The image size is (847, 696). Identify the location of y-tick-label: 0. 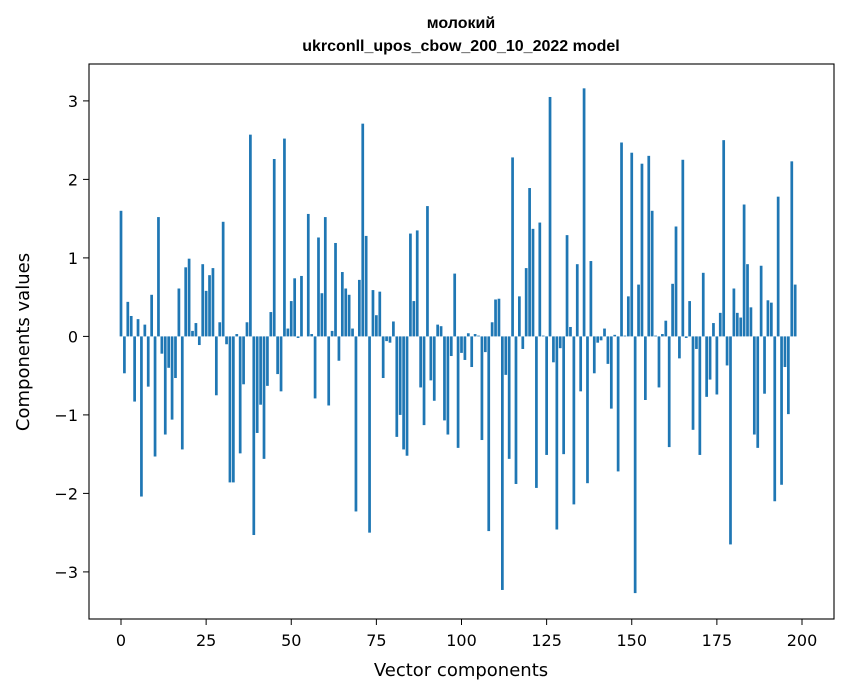
(73, 336).